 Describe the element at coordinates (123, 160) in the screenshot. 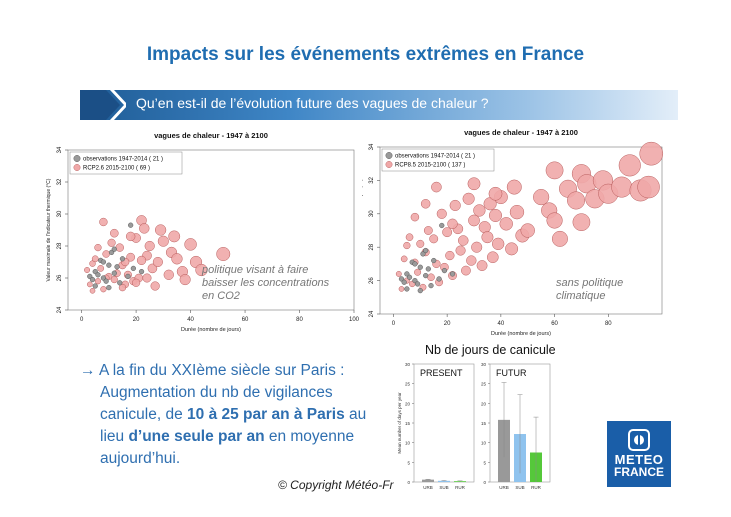

I see `legend-label-observations: observations 1947-2014 ( 21 )` at that location.